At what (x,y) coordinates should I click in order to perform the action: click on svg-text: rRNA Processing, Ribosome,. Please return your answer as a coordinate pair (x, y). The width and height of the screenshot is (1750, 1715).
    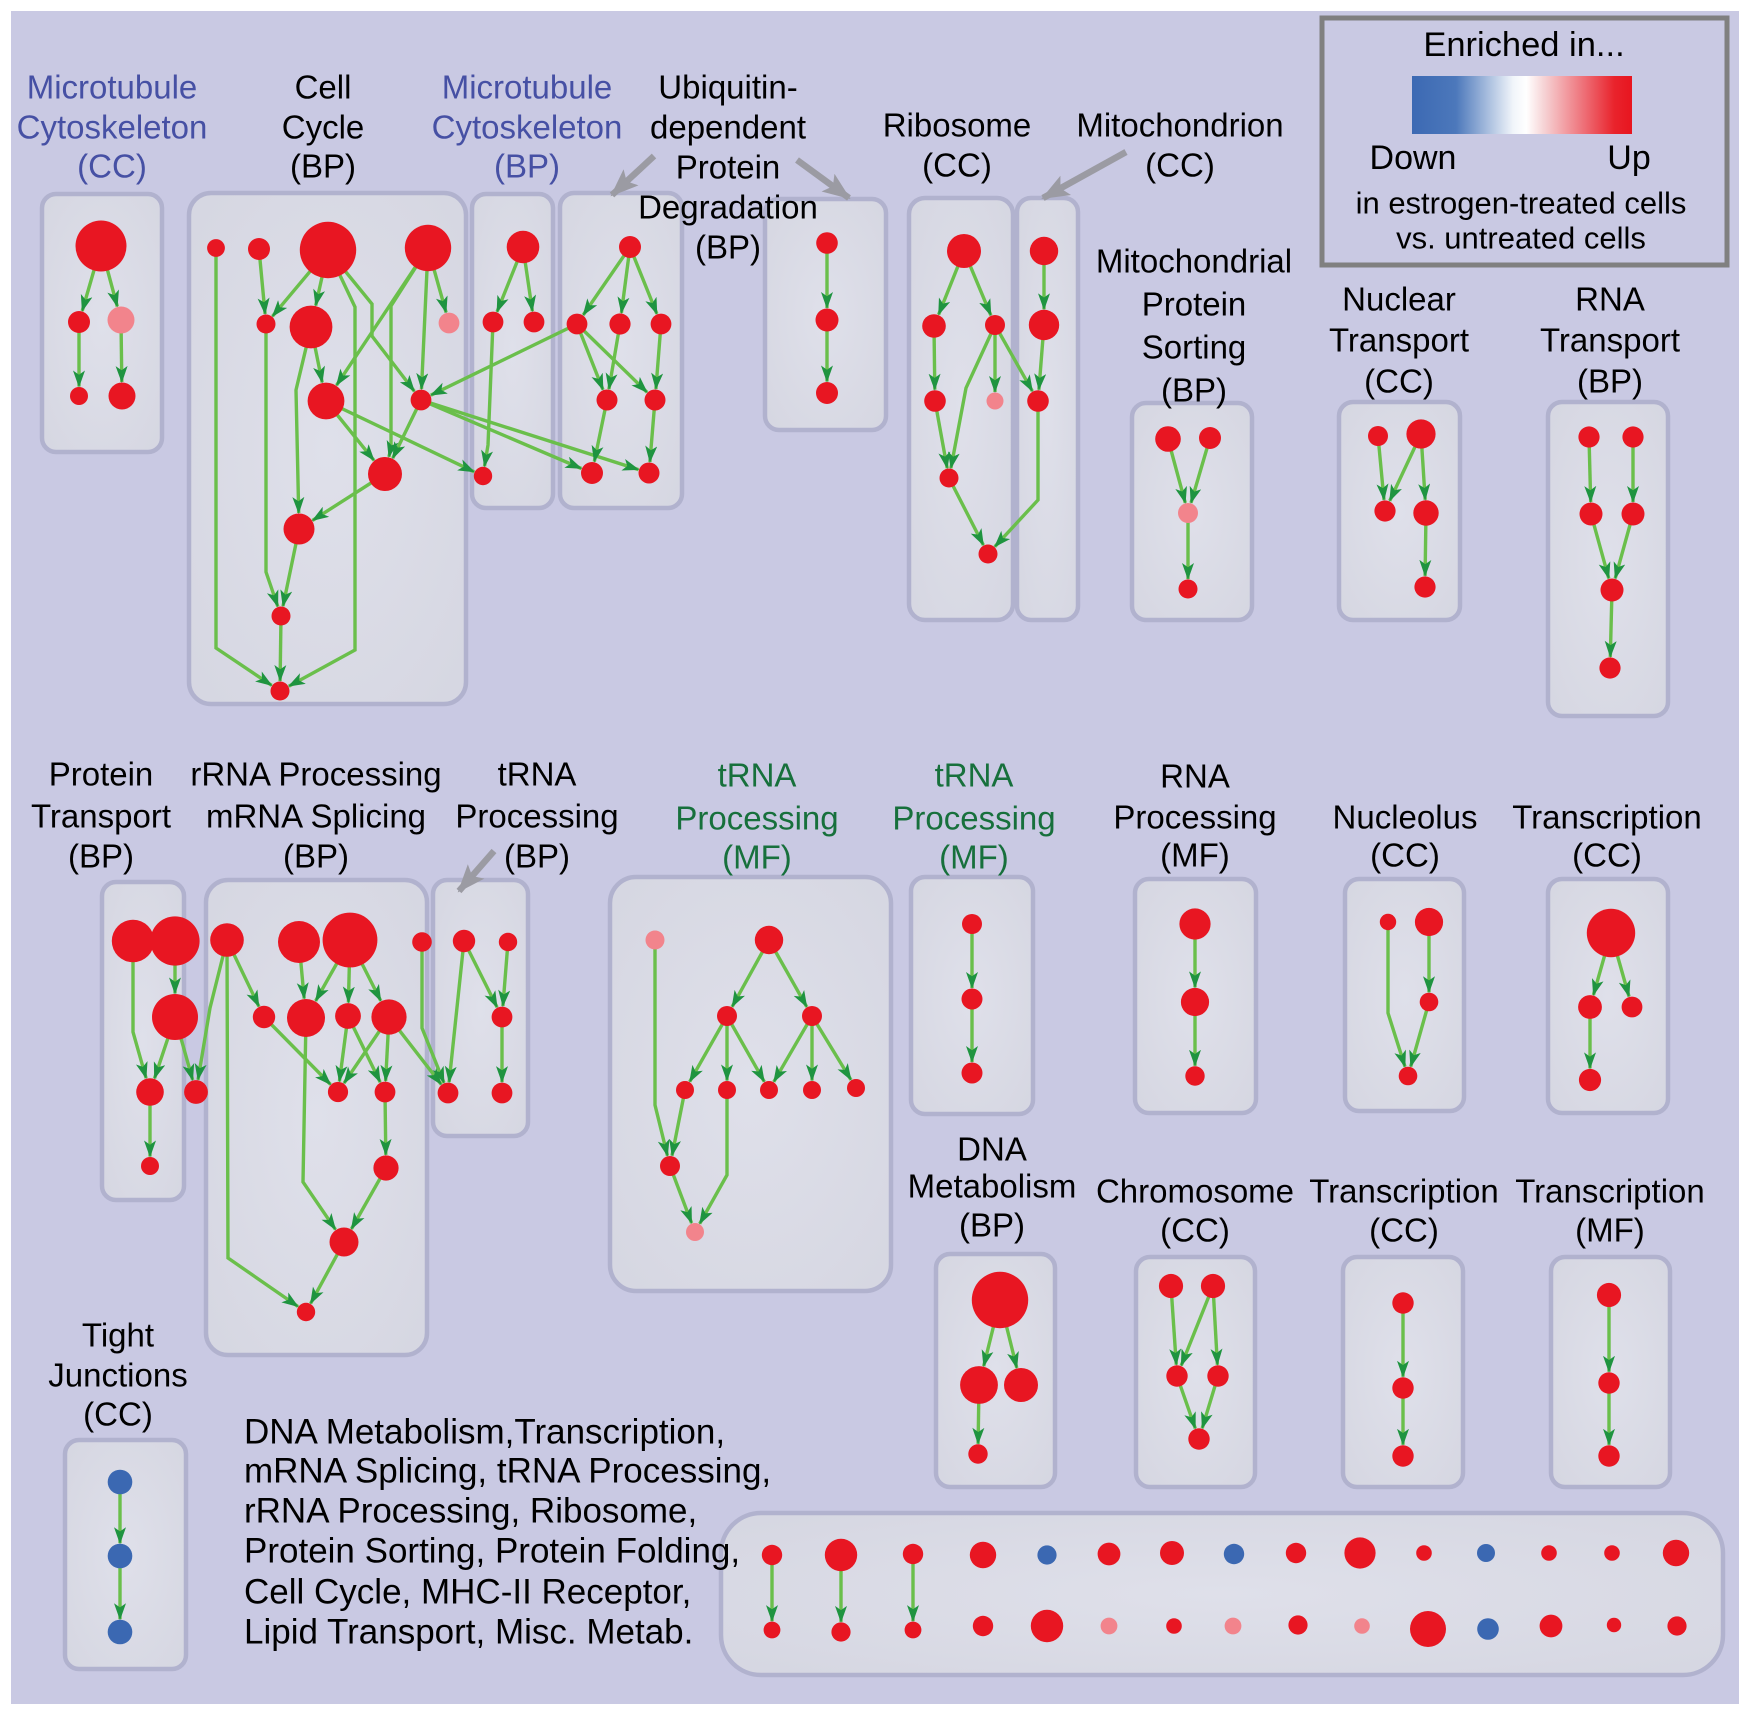
    Looking at the image, I should click on (470, 1511).